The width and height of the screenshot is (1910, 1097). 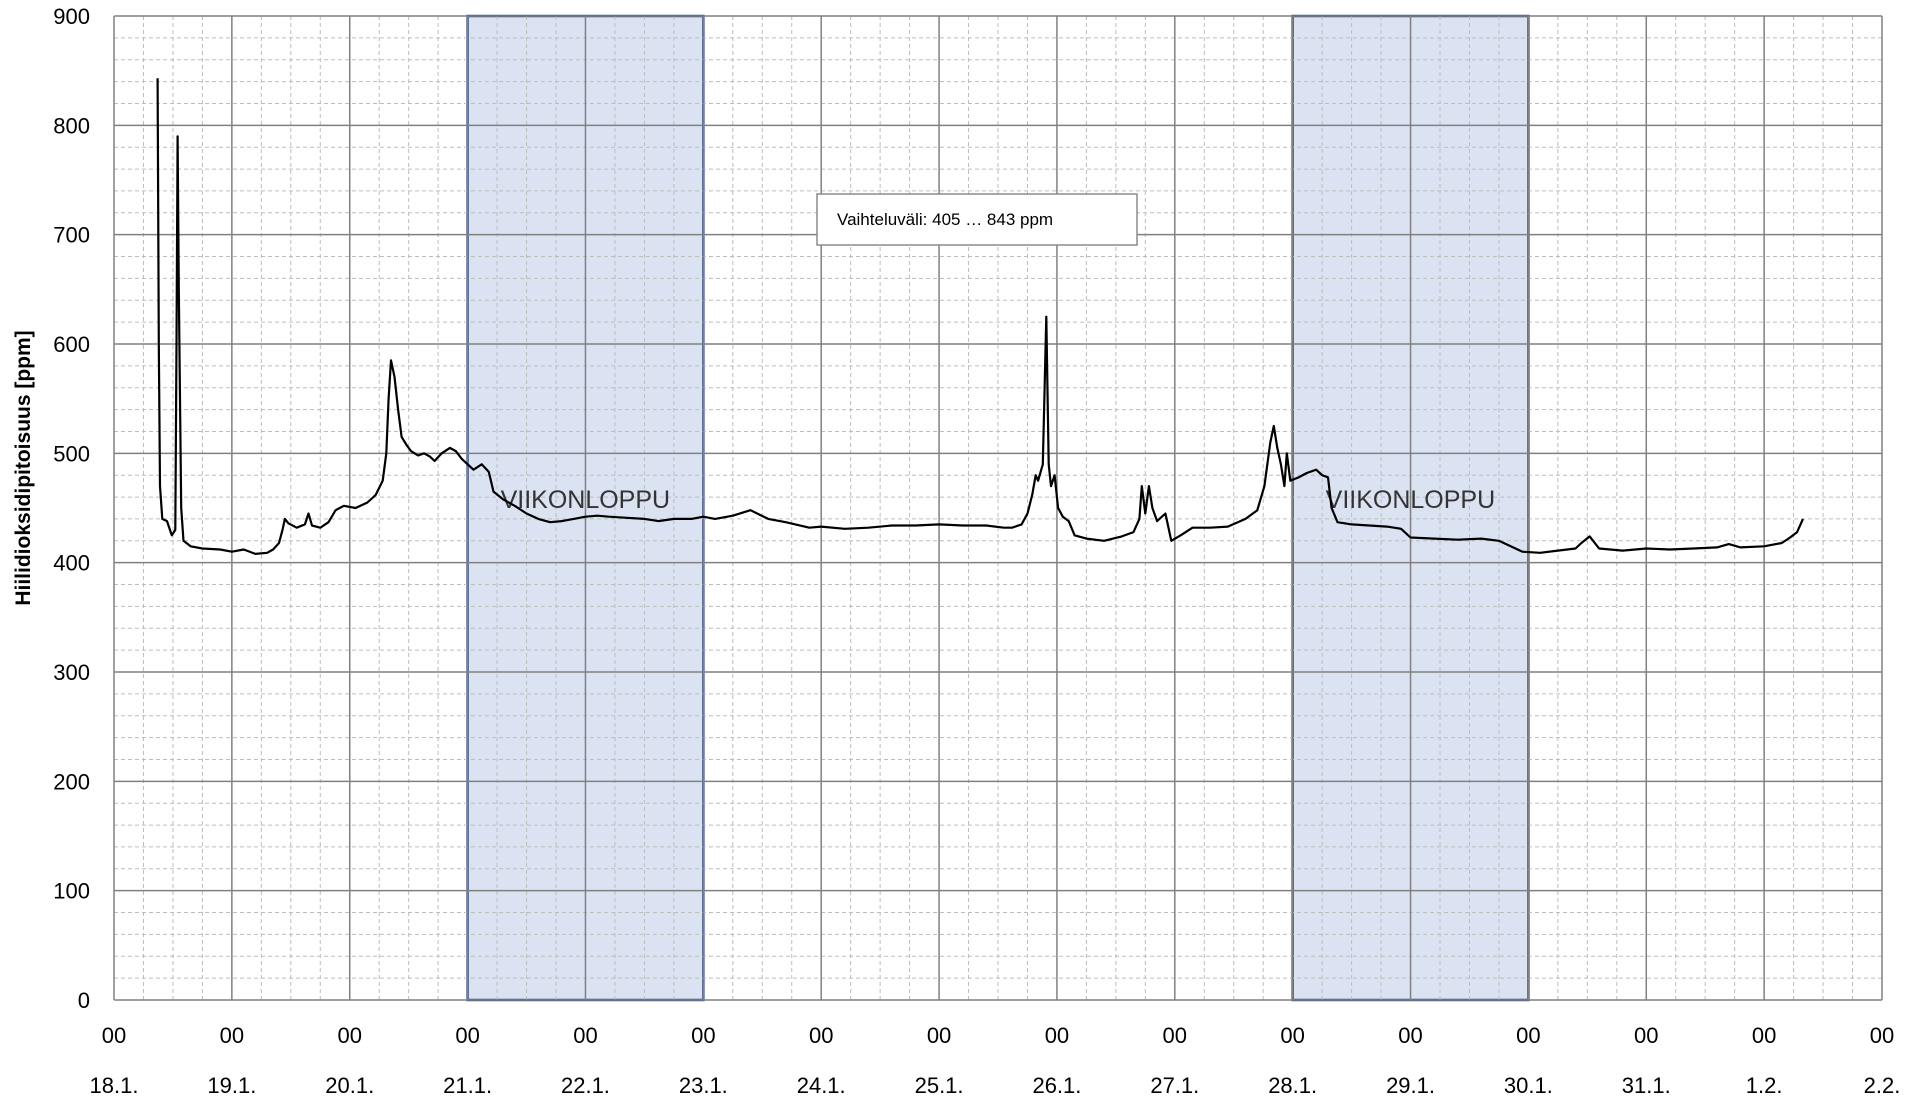 What do you see at coordinates (703, 1085) in the screenshot?
I see `x-tick-date-label: 23.1.` at bounding box center [703, 1085].